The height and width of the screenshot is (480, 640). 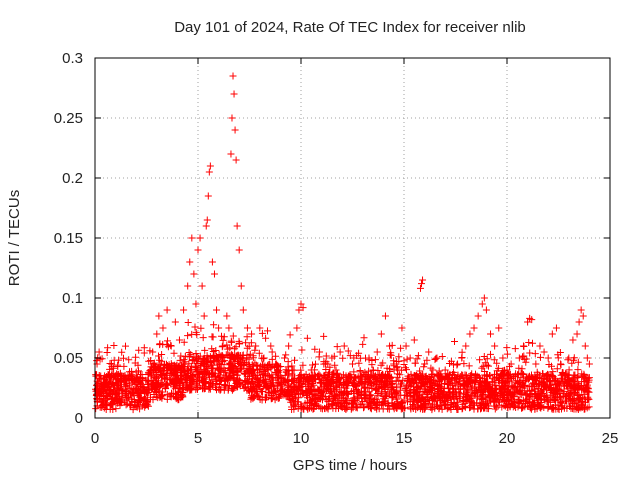 What do you see at coordinates (72, 298) in the screenshot?
I see `y-tick-label: 0.1` at bounding box center [72, 298].